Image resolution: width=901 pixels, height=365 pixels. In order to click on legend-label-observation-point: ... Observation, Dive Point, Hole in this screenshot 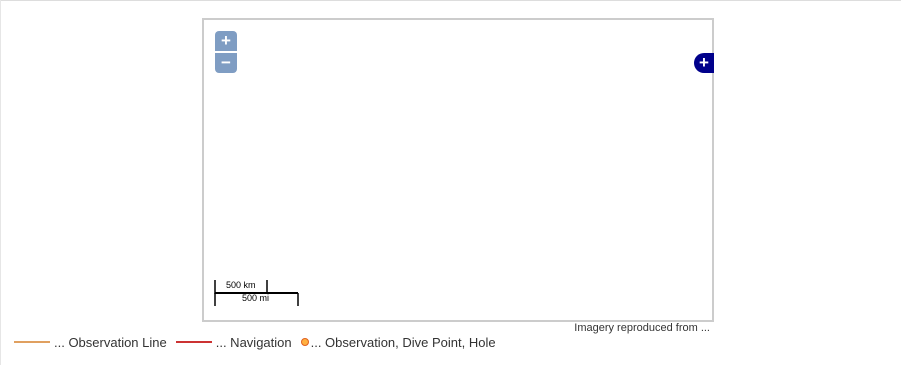, I will do `click(403, 342)`.